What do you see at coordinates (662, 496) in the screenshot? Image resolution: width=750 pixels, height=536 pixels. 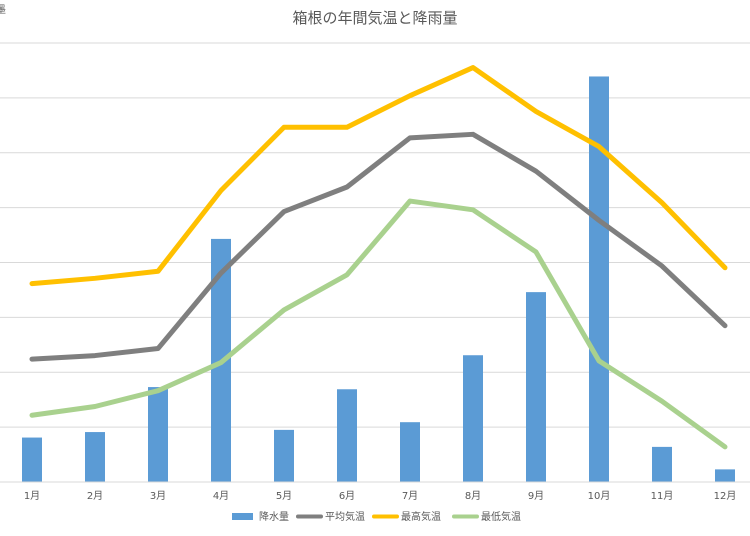 I see `x-tick-label: 11月` at bounding box center [662, 496].